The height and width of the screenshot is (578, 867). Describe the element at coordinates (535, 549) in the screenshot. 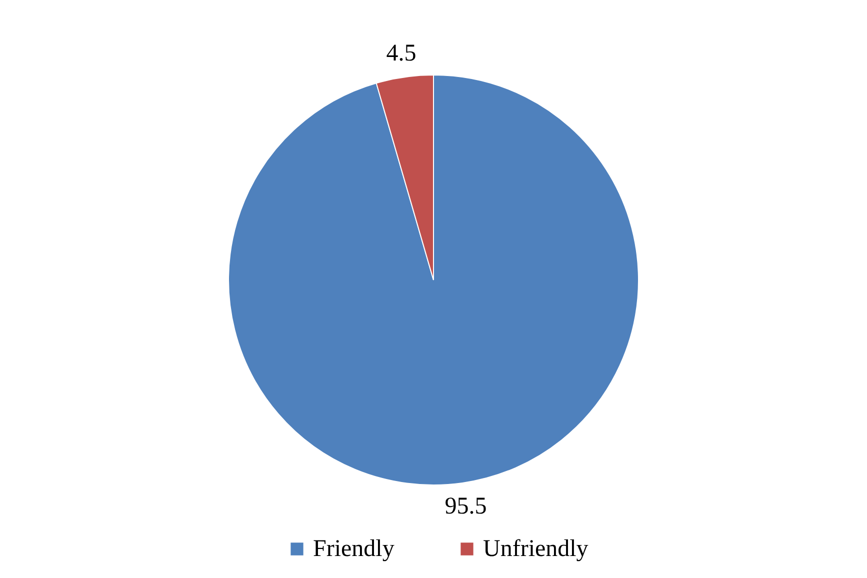

I see `legend-label: Unfriendly` at that location.